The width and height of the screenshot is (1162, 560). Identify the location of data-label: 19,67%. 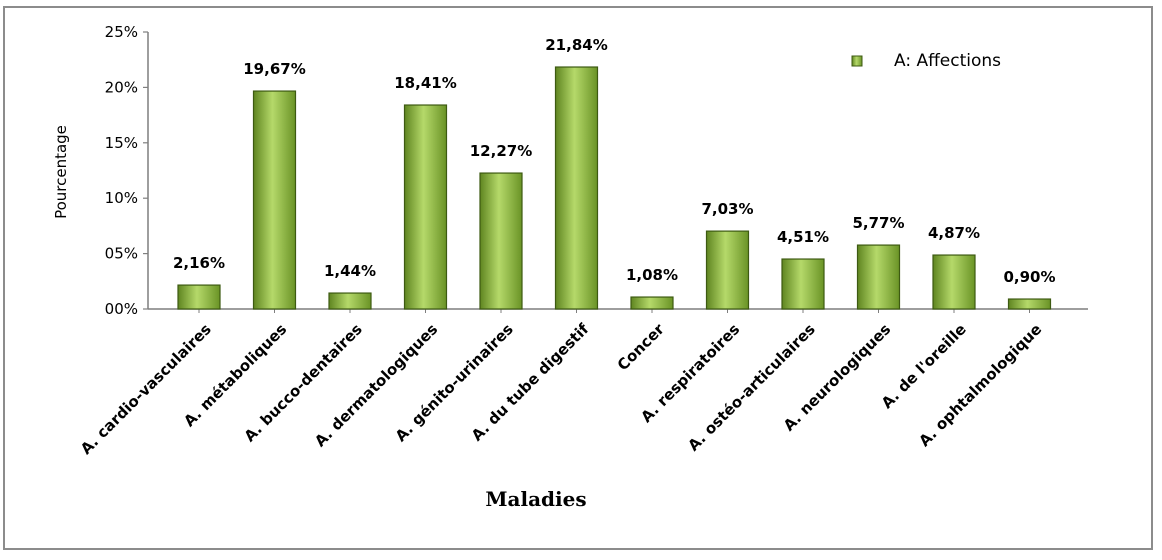
(274, 69).